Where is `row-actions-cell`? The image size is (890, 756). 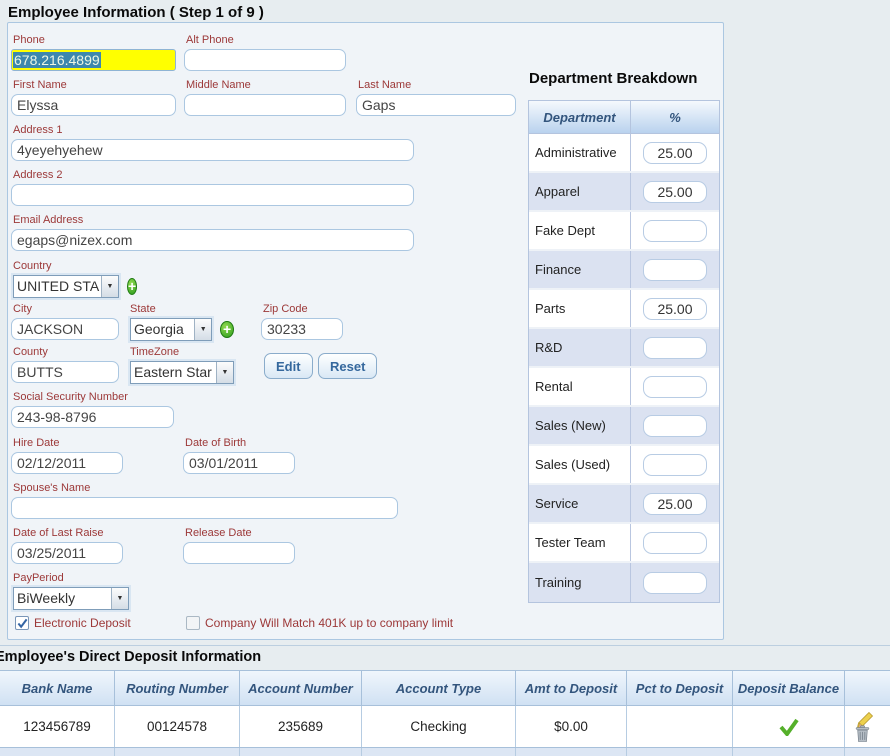 row-actions-cell is located at coordinates (867, 726).